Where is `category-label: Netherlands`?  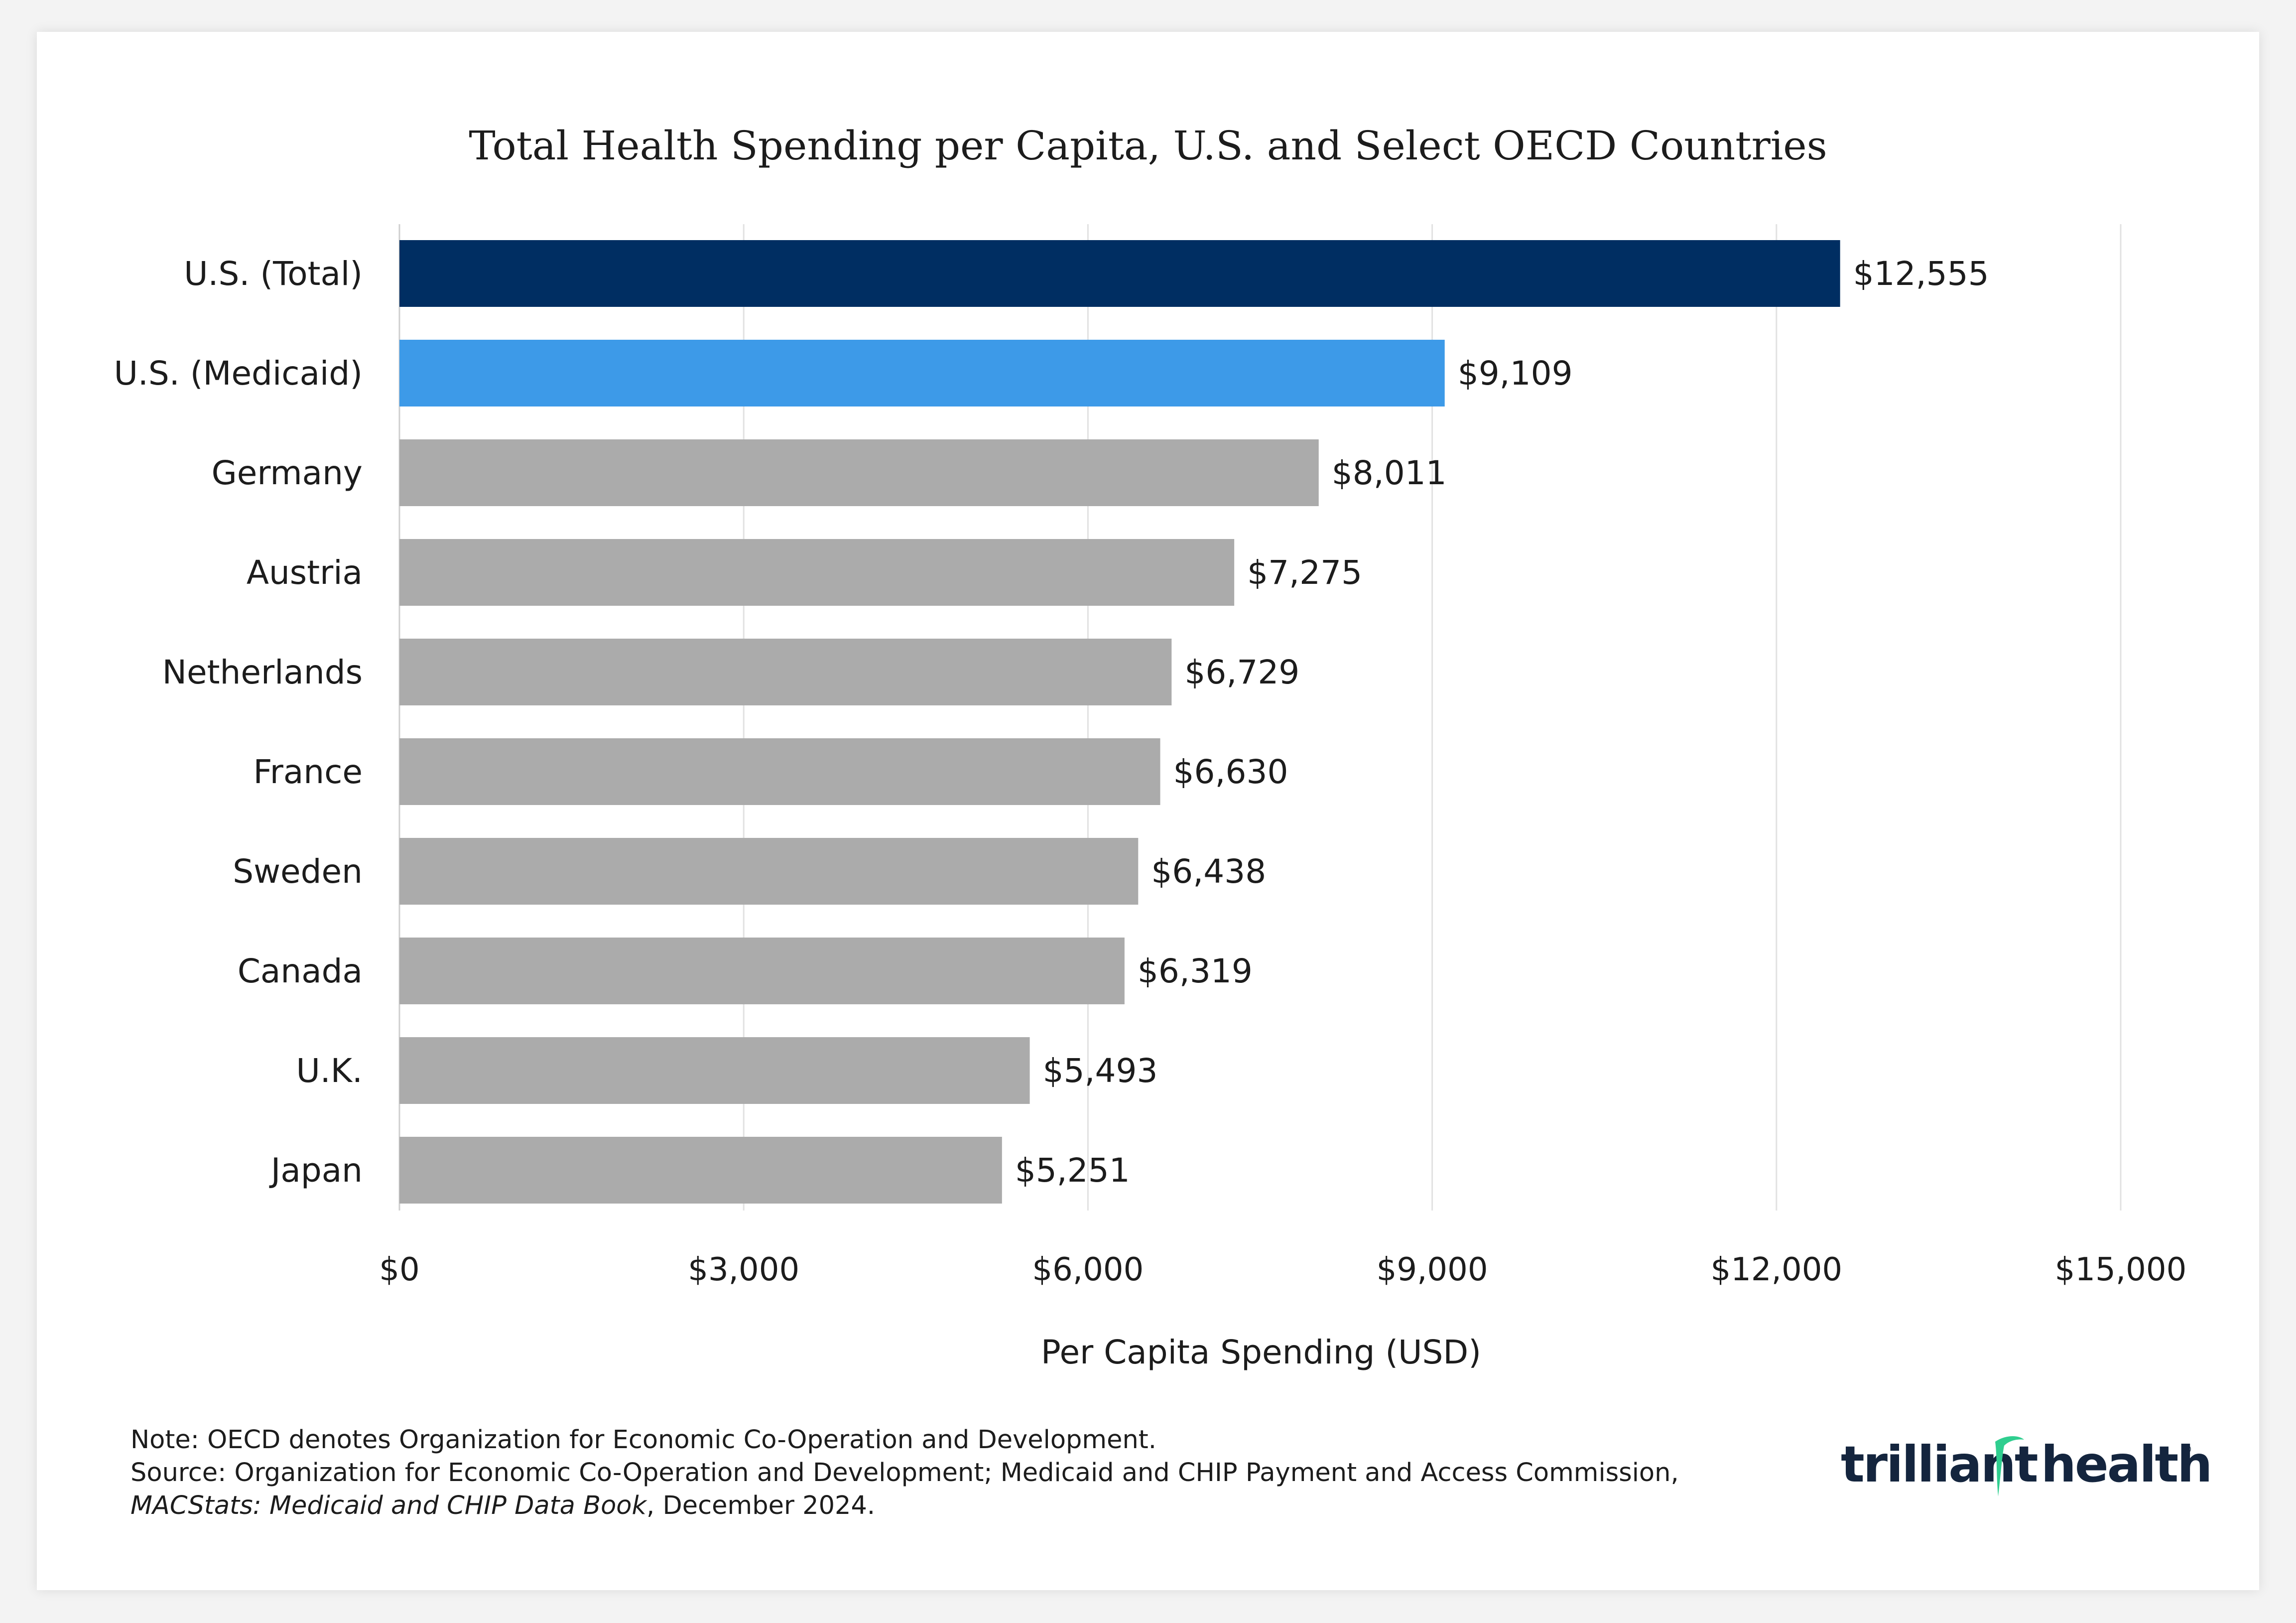
category-label: Netherlands is located at coordinates (263, 672).